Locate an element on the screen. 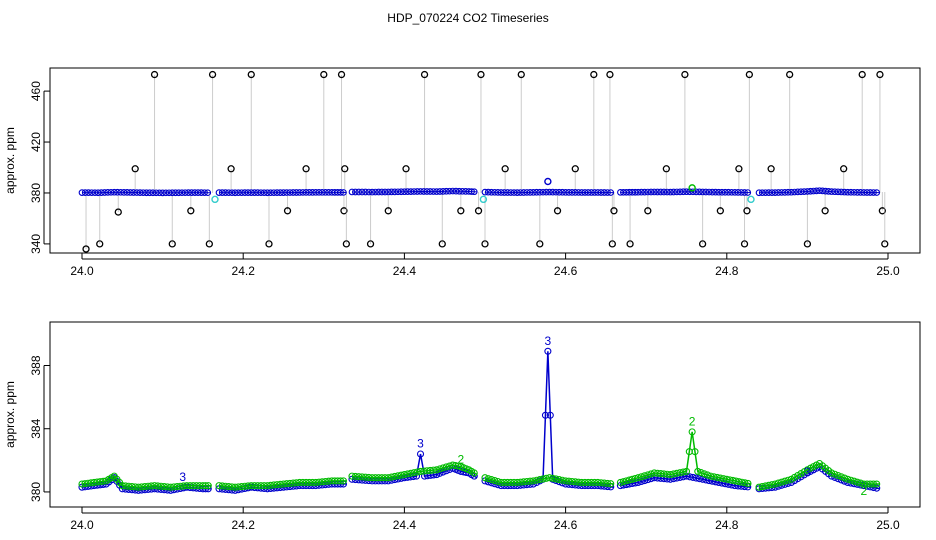 The height and width of the screenshot is (540, 936). y-tick-label: 340 is located at coordinates (36, 244).